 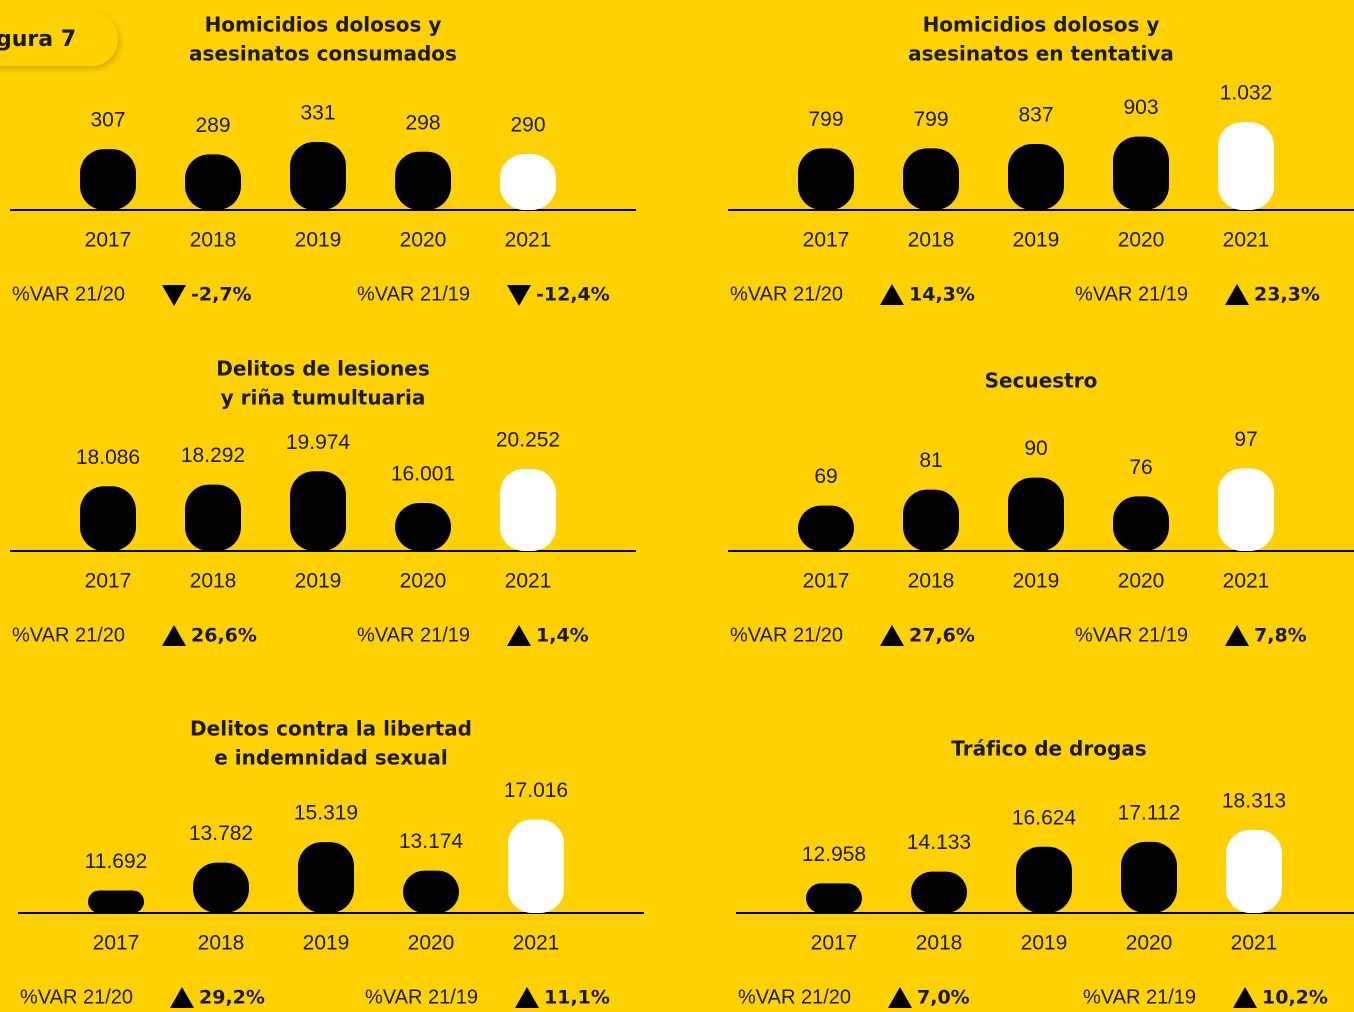 What do you see at coordinates (116, 861) in the screenshot?
I see `value-label: 11.692` at bounding box center [116, 861].